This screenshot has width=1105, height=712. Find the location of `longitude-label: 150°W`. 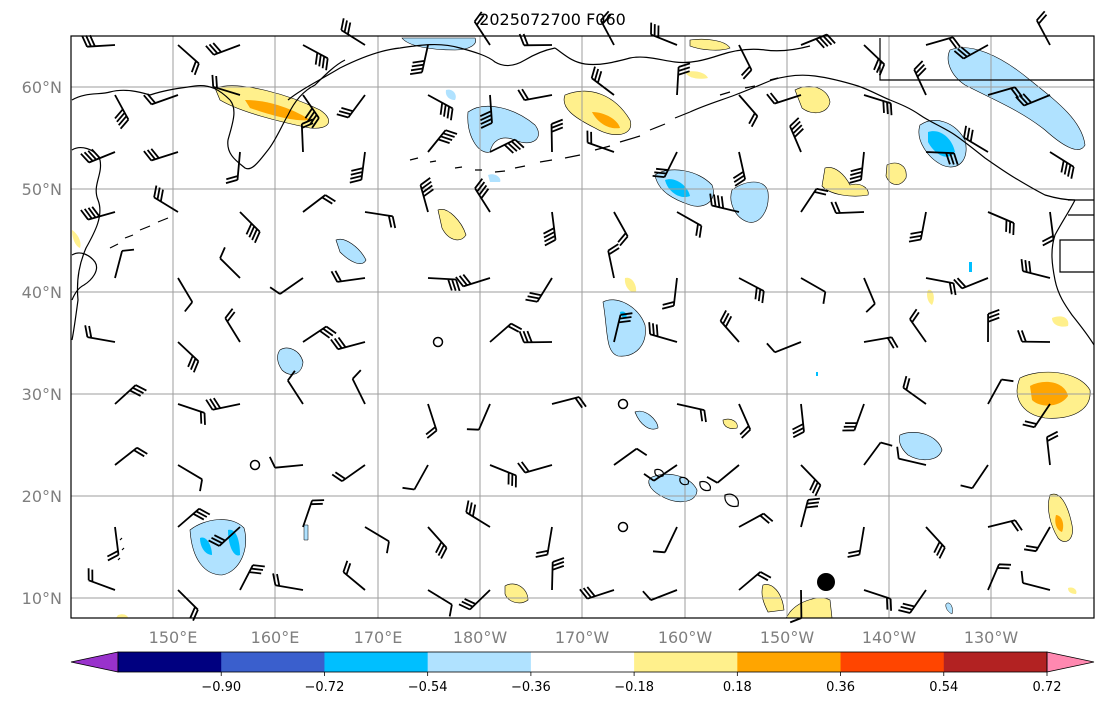

longitude-label: 150°W is located at coordinates (787, 637).